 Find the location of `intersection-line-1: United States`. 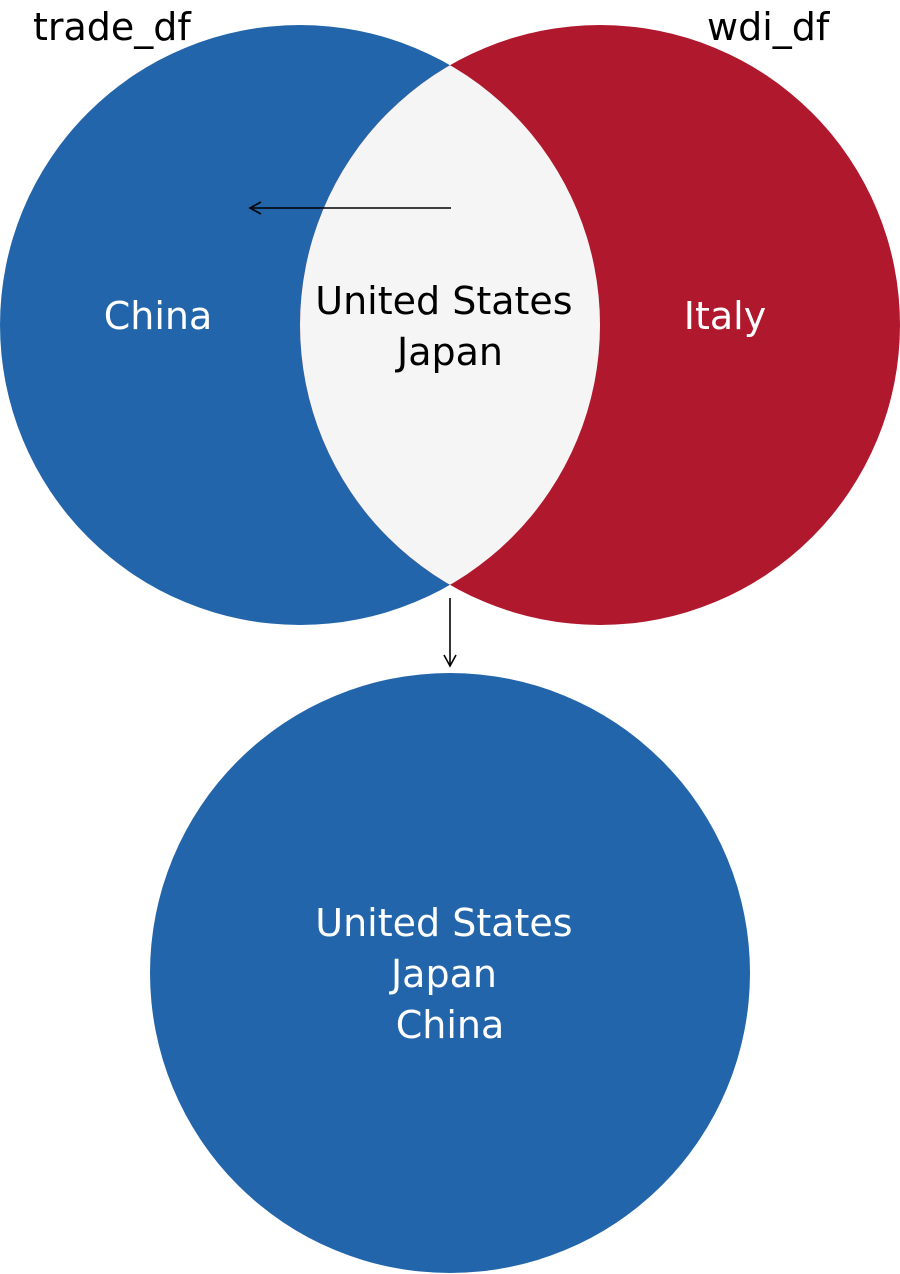

intersection-line-1: United States is located at coordinates (443, 301).